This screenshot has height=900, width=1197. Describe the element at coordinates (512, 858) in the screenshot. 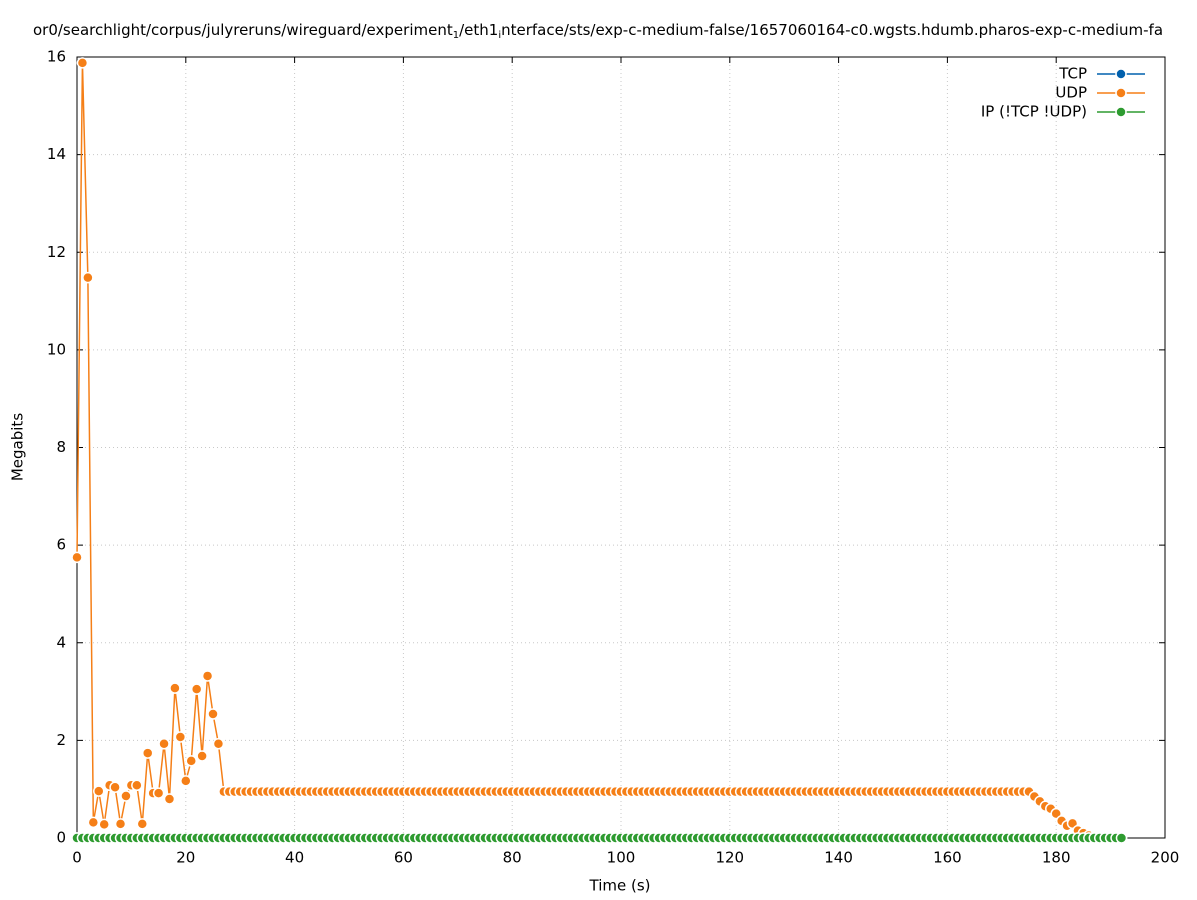

I see `x-tick-label: 80` at that location.